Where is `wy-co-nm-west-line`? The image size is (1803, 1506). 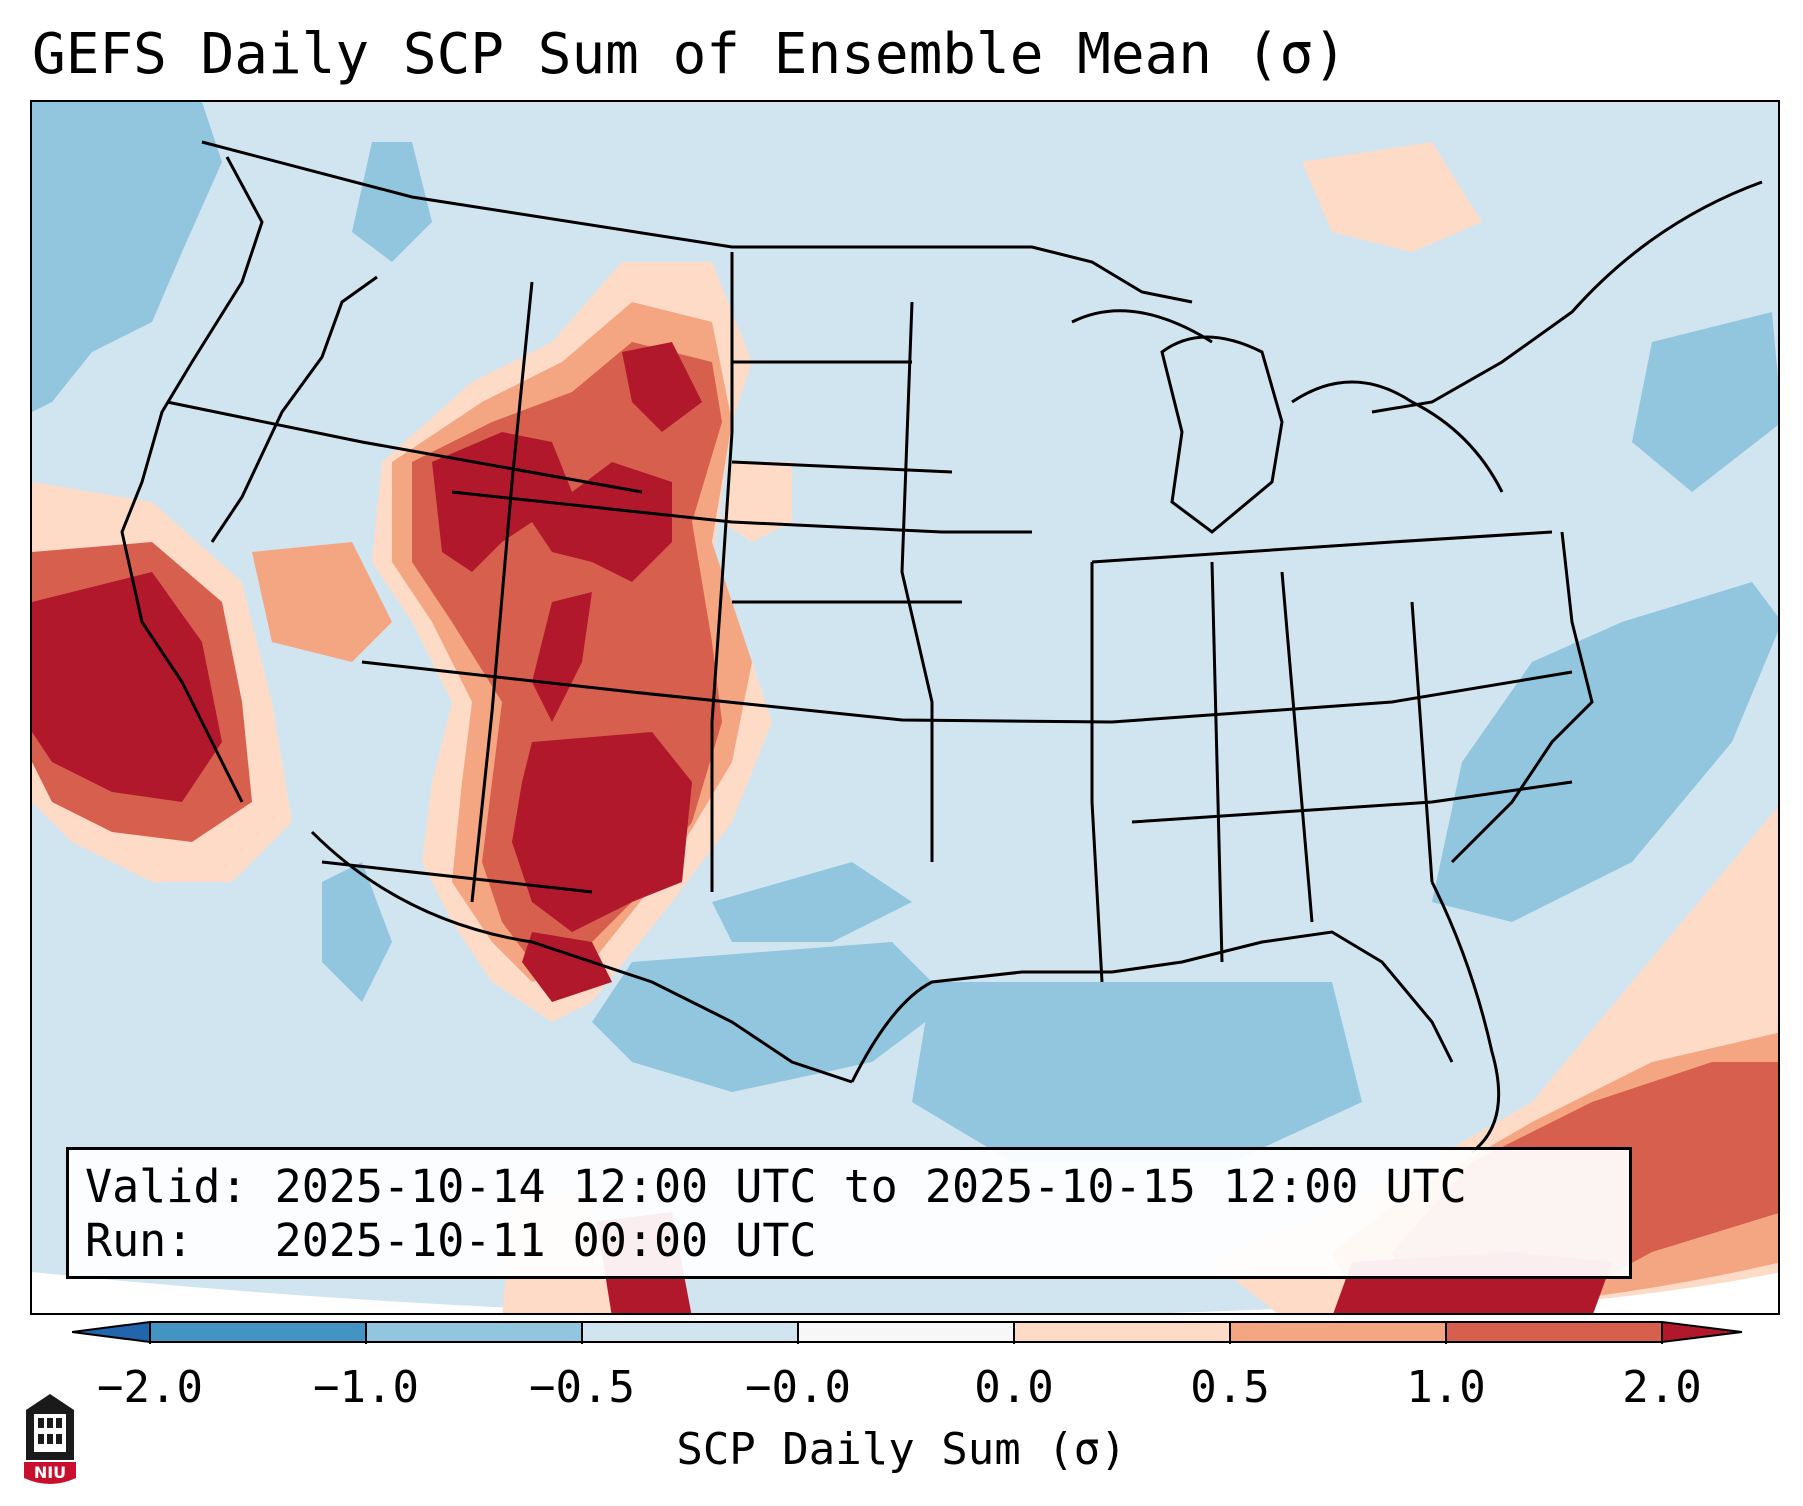
wy-co-nm-west-line is located at coordinates (502, 592).